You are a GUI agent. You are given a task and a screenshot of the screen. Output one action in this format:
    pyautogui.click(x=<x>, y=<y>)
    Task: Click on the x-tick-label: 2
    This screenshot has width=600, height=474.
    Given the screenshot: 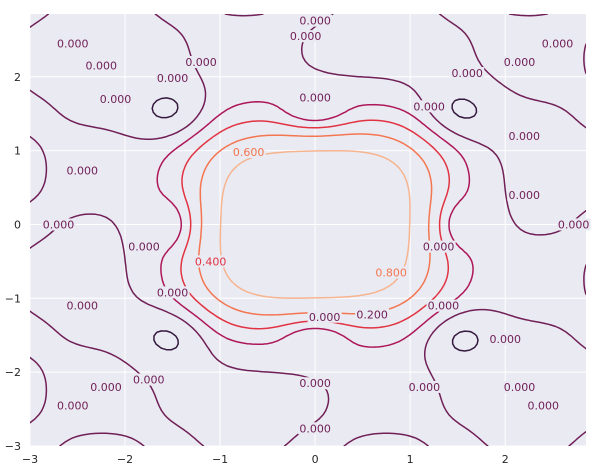 What is the action you would take?
    pyautogui.click(x=505, y=459)
    